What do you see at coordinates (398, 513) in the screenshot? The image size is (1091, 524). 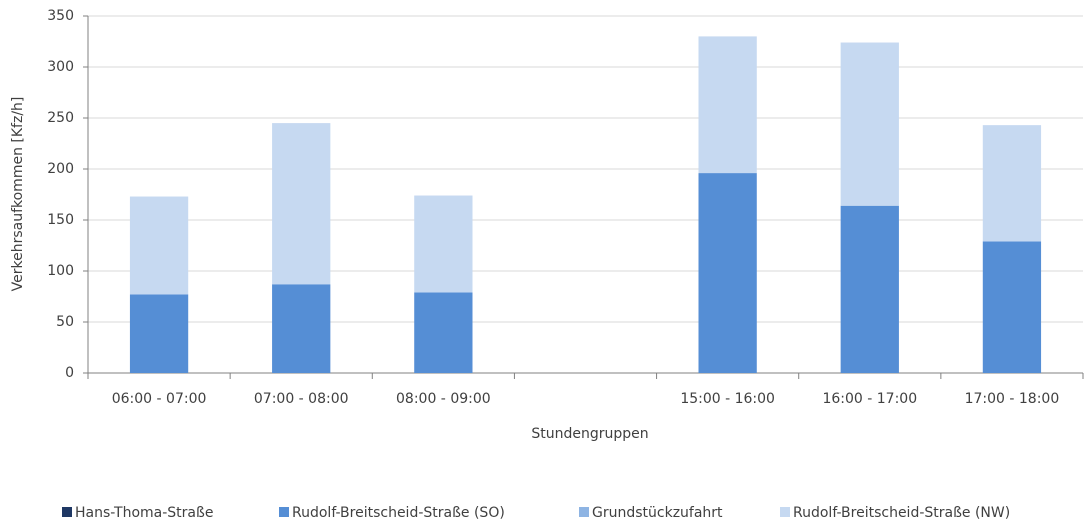 I see `legend-label: Rudolf-Breitscheid-Straße (SO)` at bounding box center [398, 513].